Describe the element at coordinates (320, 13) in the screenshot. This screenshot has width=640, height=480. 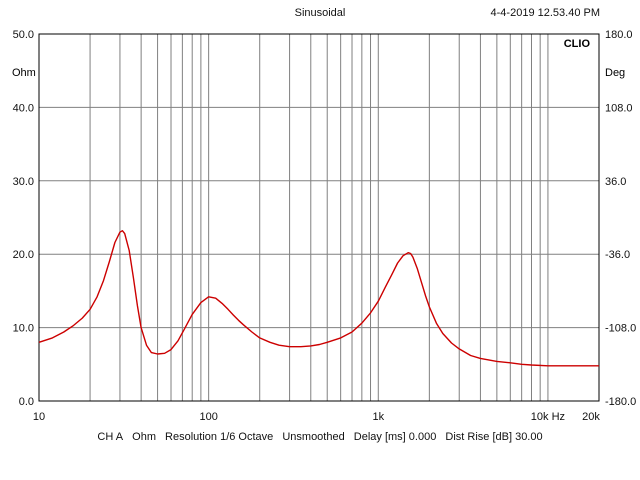
I see `chart-title: Sinusoidal` at that location.